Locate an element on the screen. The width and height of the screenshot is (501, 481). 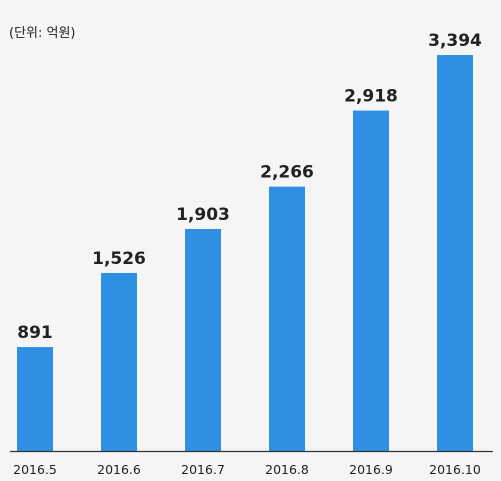
bar-2016.8 is located at coordinates (287, 318).